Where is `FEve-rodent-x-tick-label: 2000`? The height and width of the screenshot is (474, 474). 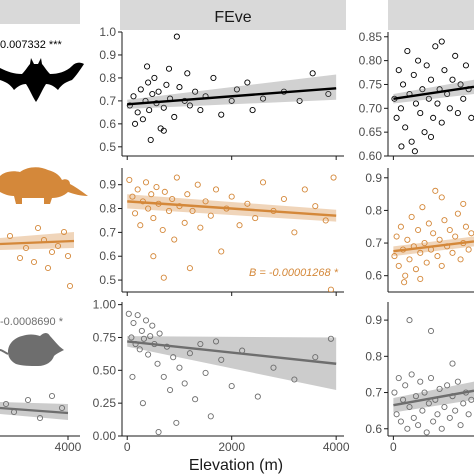
FEve-rodent-x-tick-label: 2000 is located at coordinates (231, 447).